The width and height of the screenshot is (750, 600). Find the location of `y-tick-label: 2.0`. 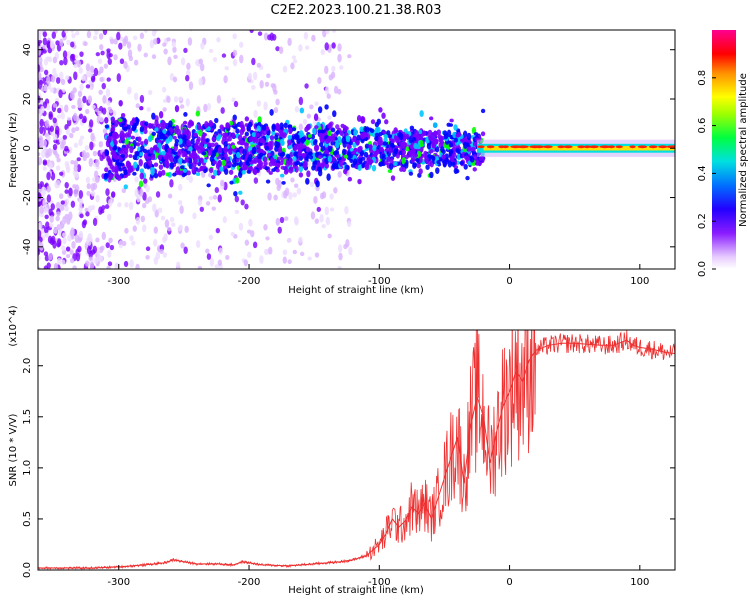

y-tick-label: 2.0 is located at coordinates (27, 366).